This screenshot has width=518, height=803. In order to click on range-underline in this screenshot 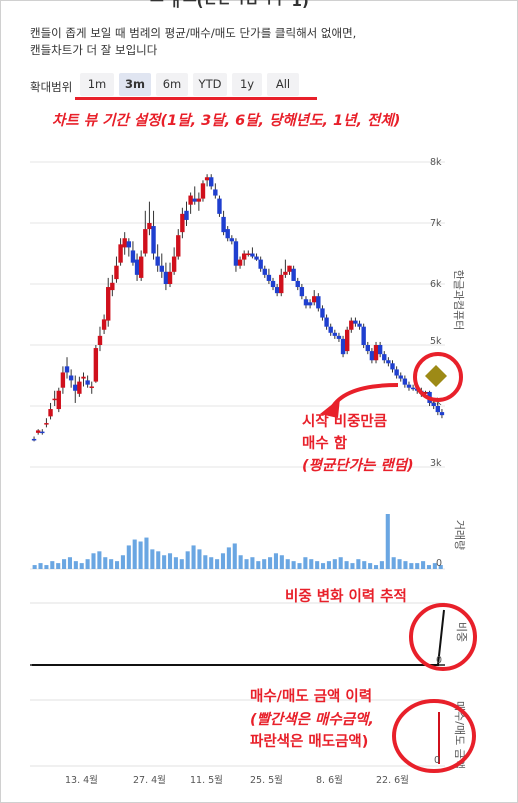, I will do `click(196, 98)`.